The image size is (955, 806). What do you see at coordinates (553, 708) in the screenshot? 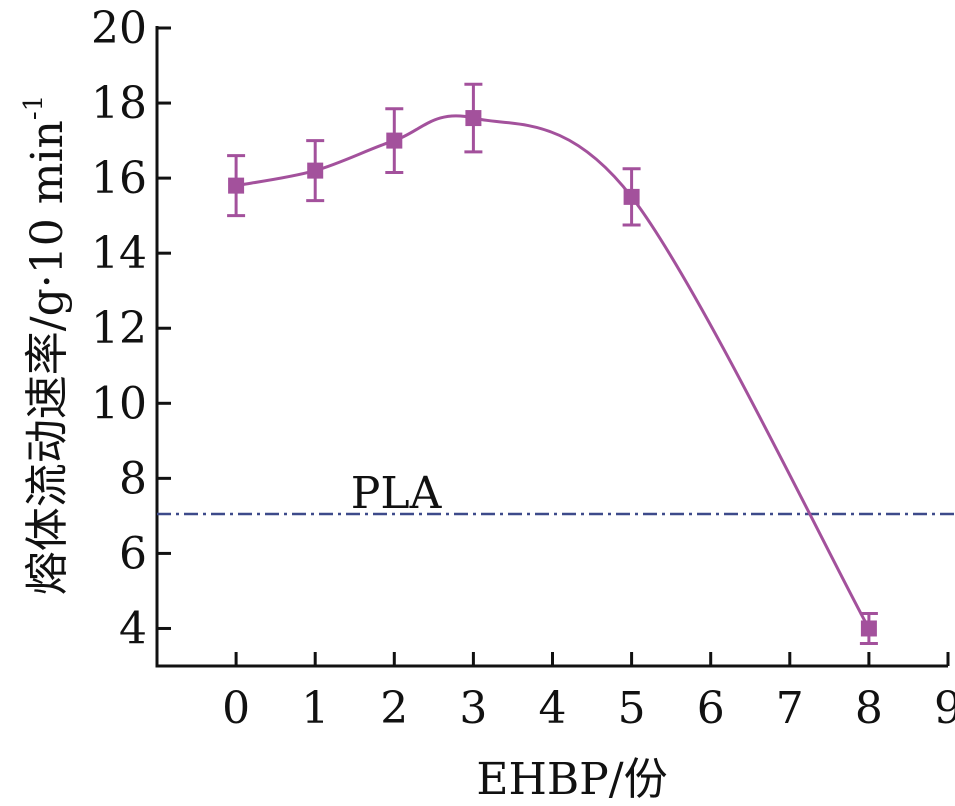
I see `x-tick-label-4: 4` at bounding box center [553, 708].